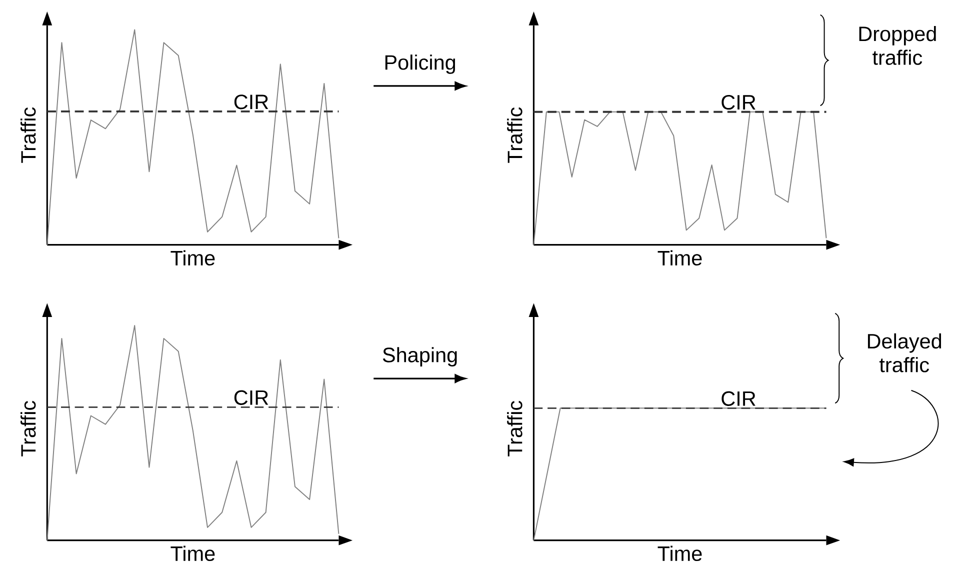 The height and width of the screenshot is (574, 962). What do you see at coordinates (897, 45) in the screenshot?
I see `text: Dropped traffic` at bounding box center [897, 45].